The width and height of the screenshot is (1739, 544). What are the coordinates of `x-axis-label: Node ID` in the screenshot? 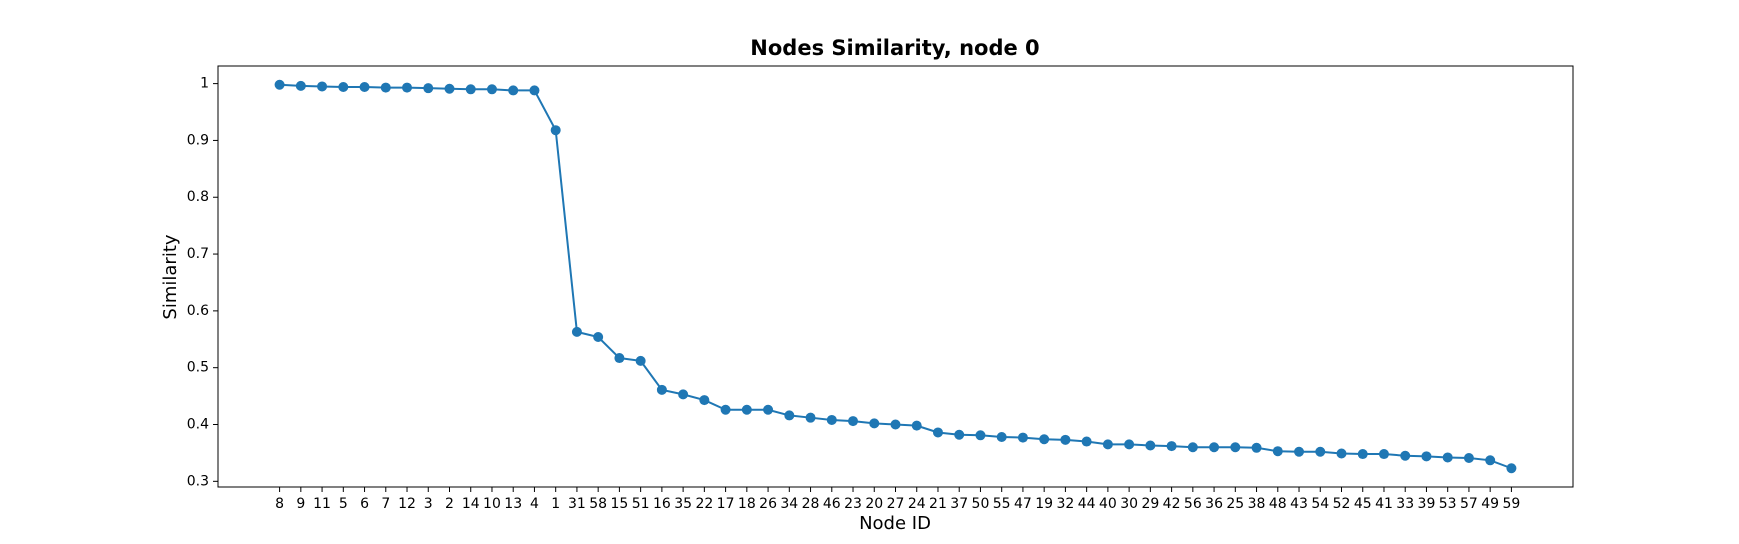 It's located at (895, 523).